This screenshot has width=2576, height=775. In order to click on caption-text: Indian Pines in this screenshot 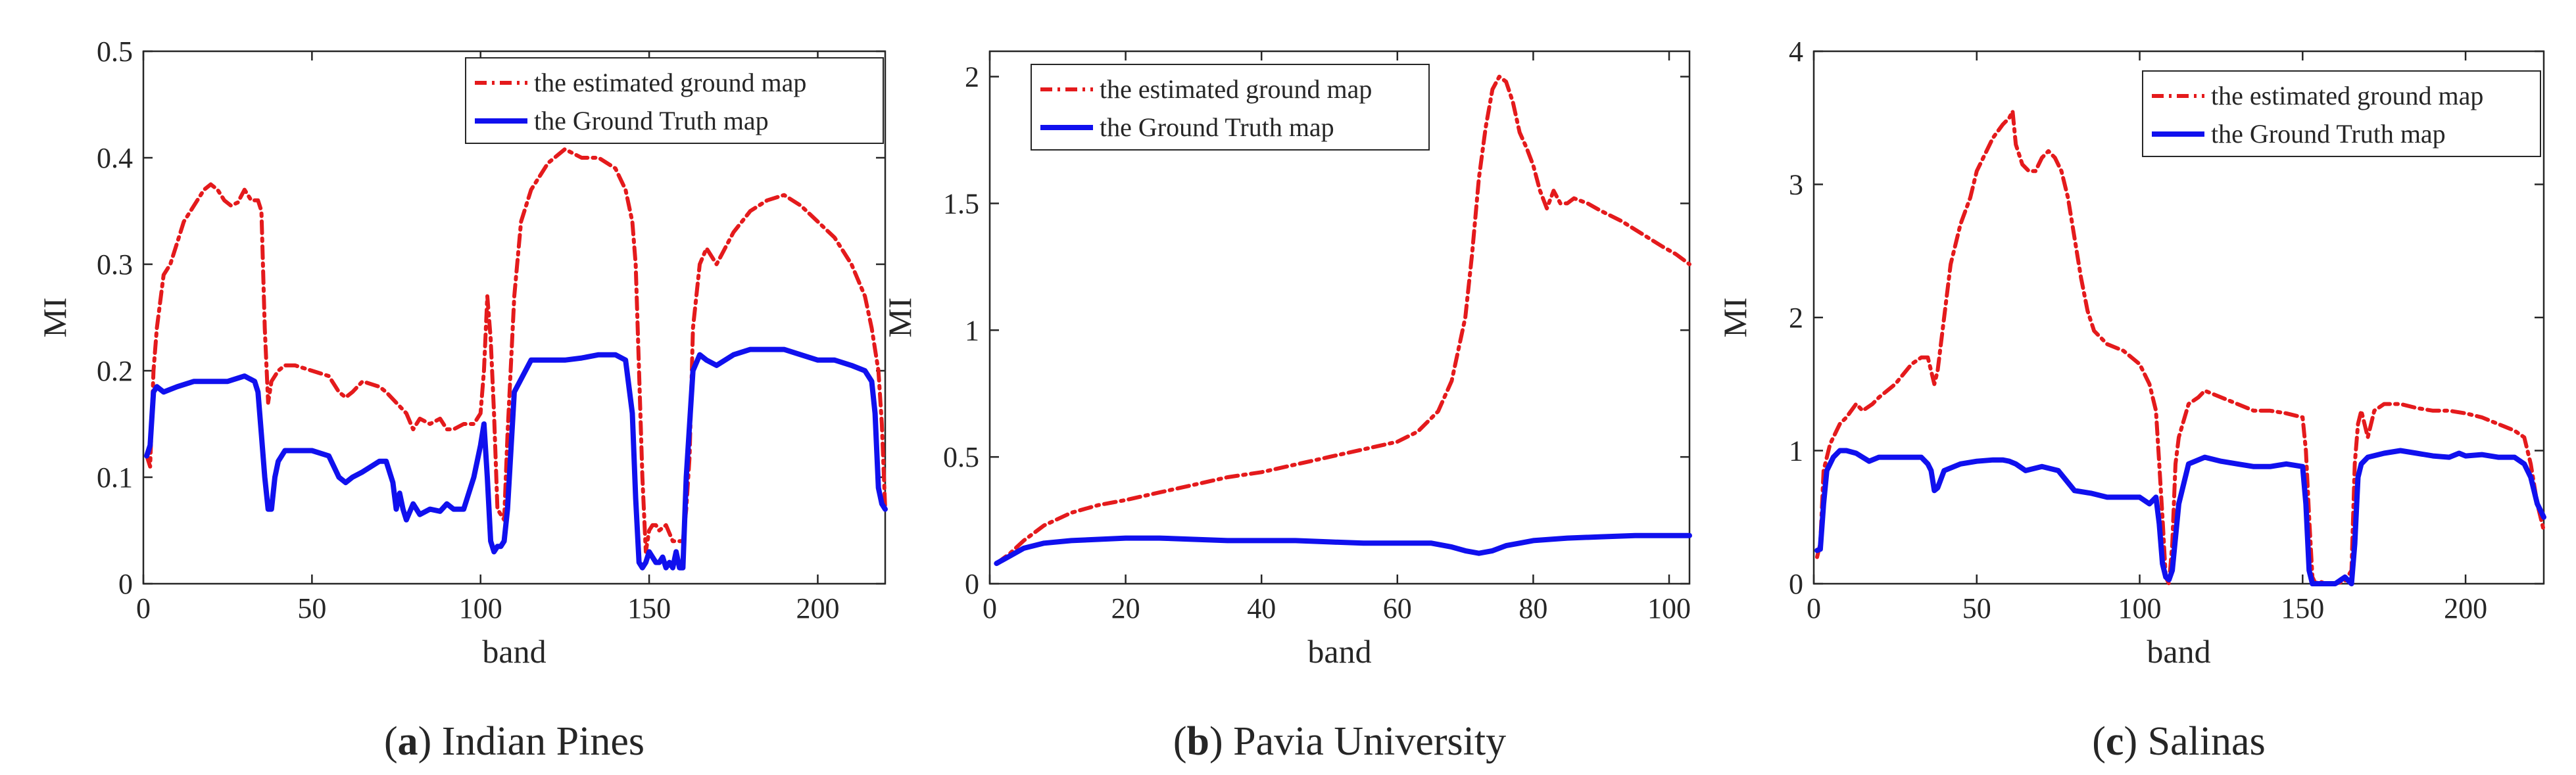, I will do `click(543, 741)`.